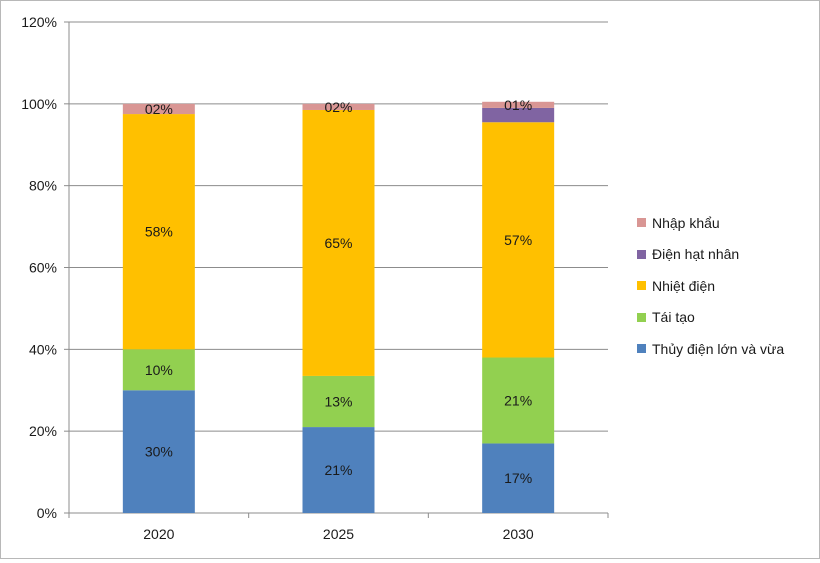 This screenshot has height=563, width=820. I want to click on x-tick-label: 2020, so click(158, 534).